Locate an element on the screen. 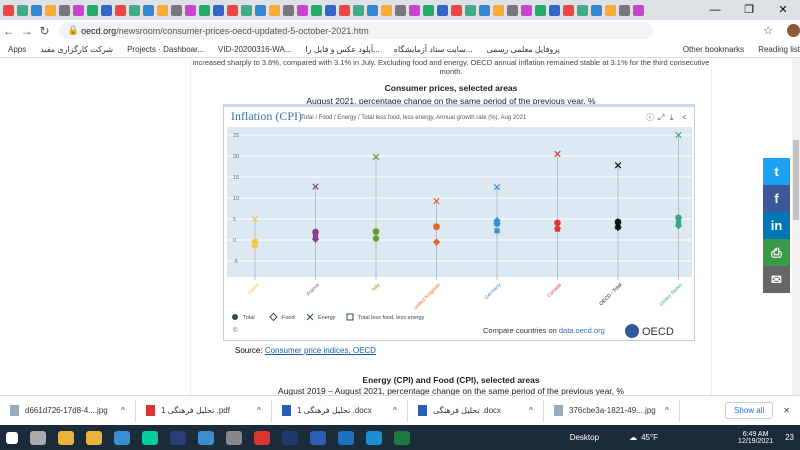 This screenshot has height=450, width=800. forward-icon: → is located at coordinates (26, 30).